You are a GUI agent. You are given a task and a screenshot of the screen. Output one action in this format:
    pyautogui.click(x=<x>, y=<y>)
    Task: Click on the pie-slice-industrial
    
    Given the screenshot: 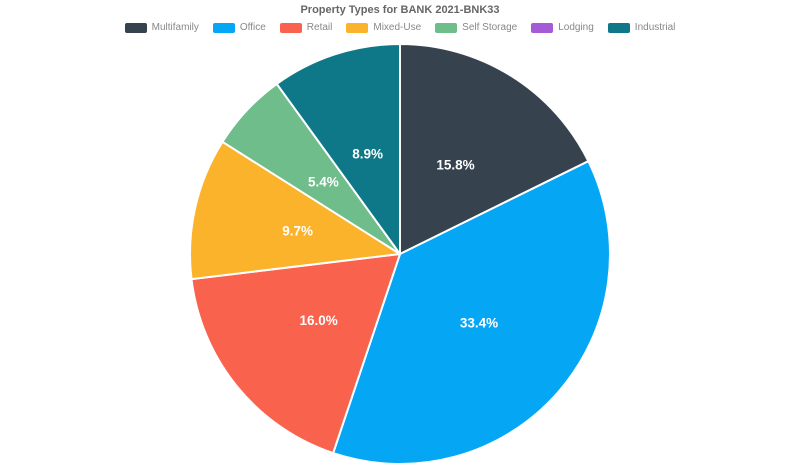 What is the action you would take?
    pyautogui.click(x=338, y=149)
    